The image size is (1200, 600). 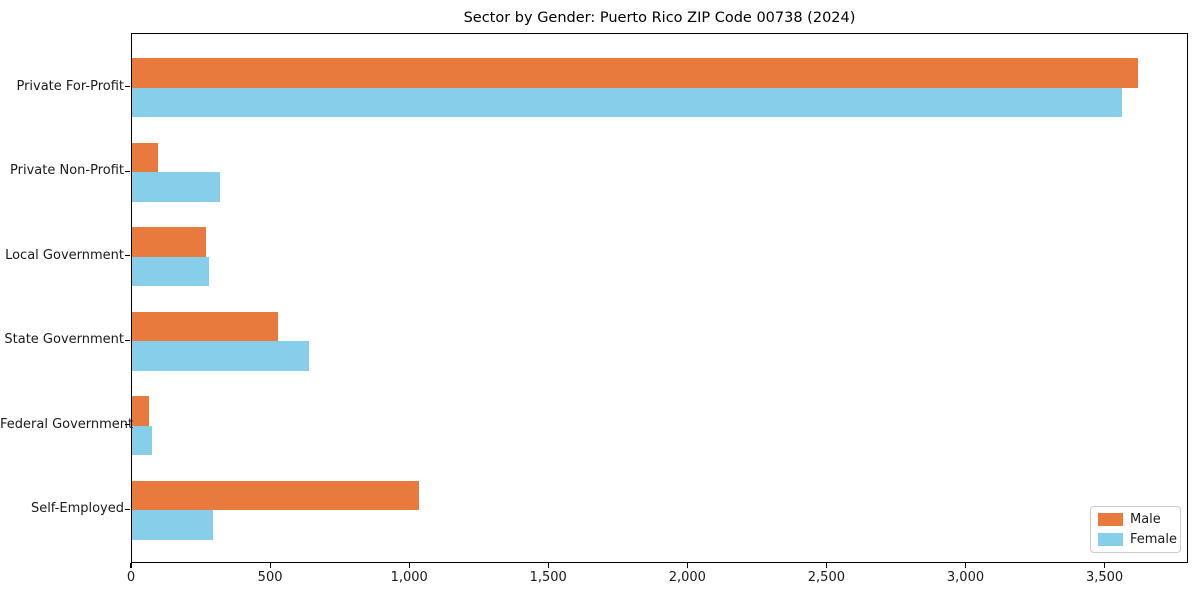 What do you see at coordinates (635, 73) in the screenshot?
I see `bar-male-private-for-profit` at bounding box center [635, 73].